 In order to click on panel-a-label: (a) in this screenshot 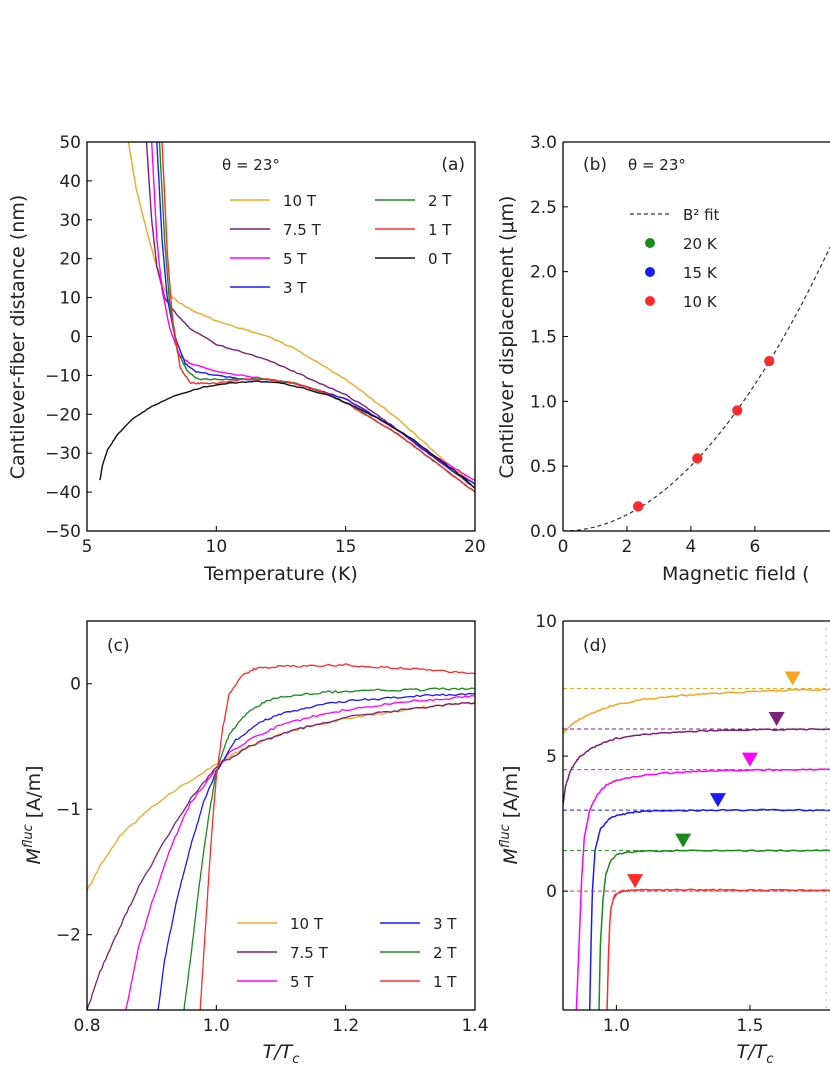, I will do `click(453, 165)`.